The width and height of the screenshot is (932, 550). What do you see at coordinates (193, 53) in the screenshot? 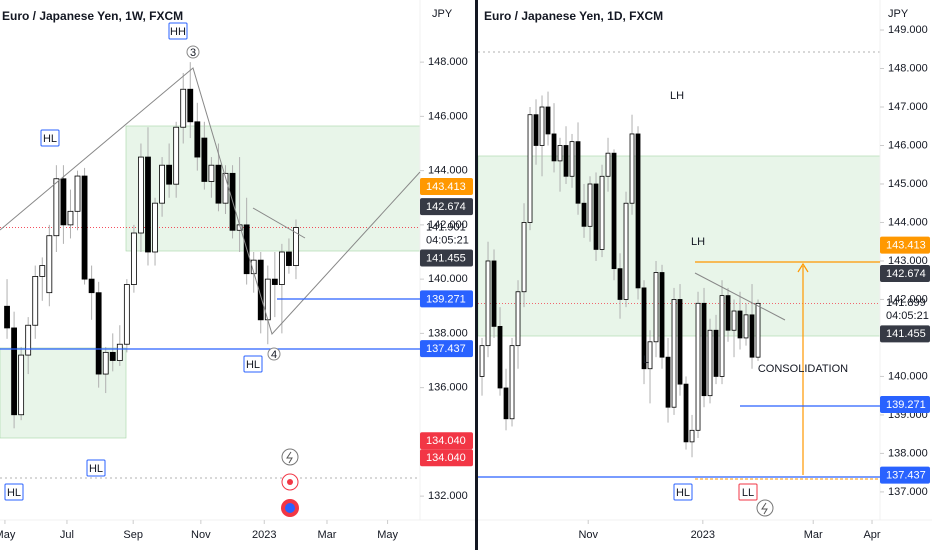
I see `annotation-label: 3` at bounding box center [193, 53].